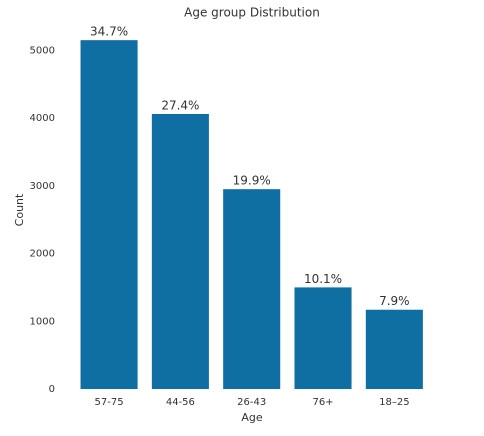 Image resolution: width=484 pixels, height=436 pixels. I want to click on y-tick-label: 0, so click(52, 389).